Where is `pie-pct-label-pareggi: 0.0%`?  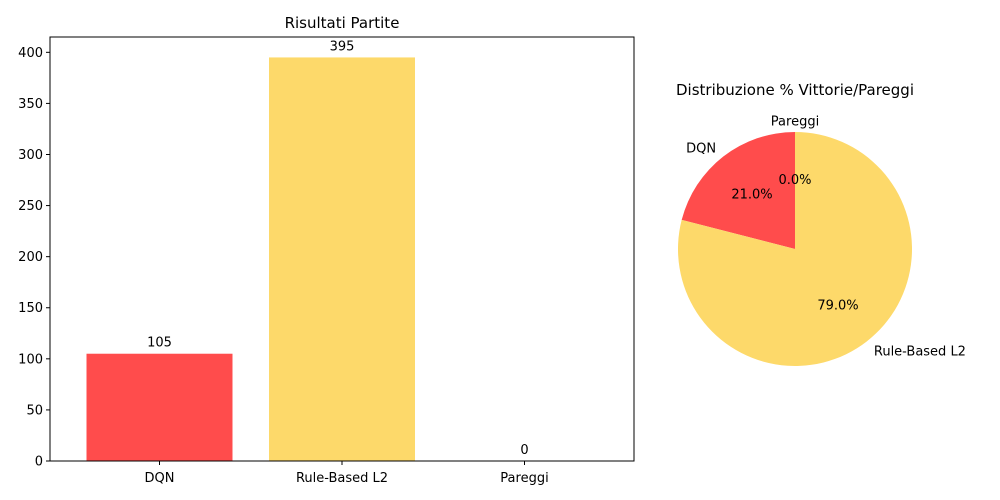
pie-pct-label-pareggi: 0.0% is located at coordinates (794, 180).